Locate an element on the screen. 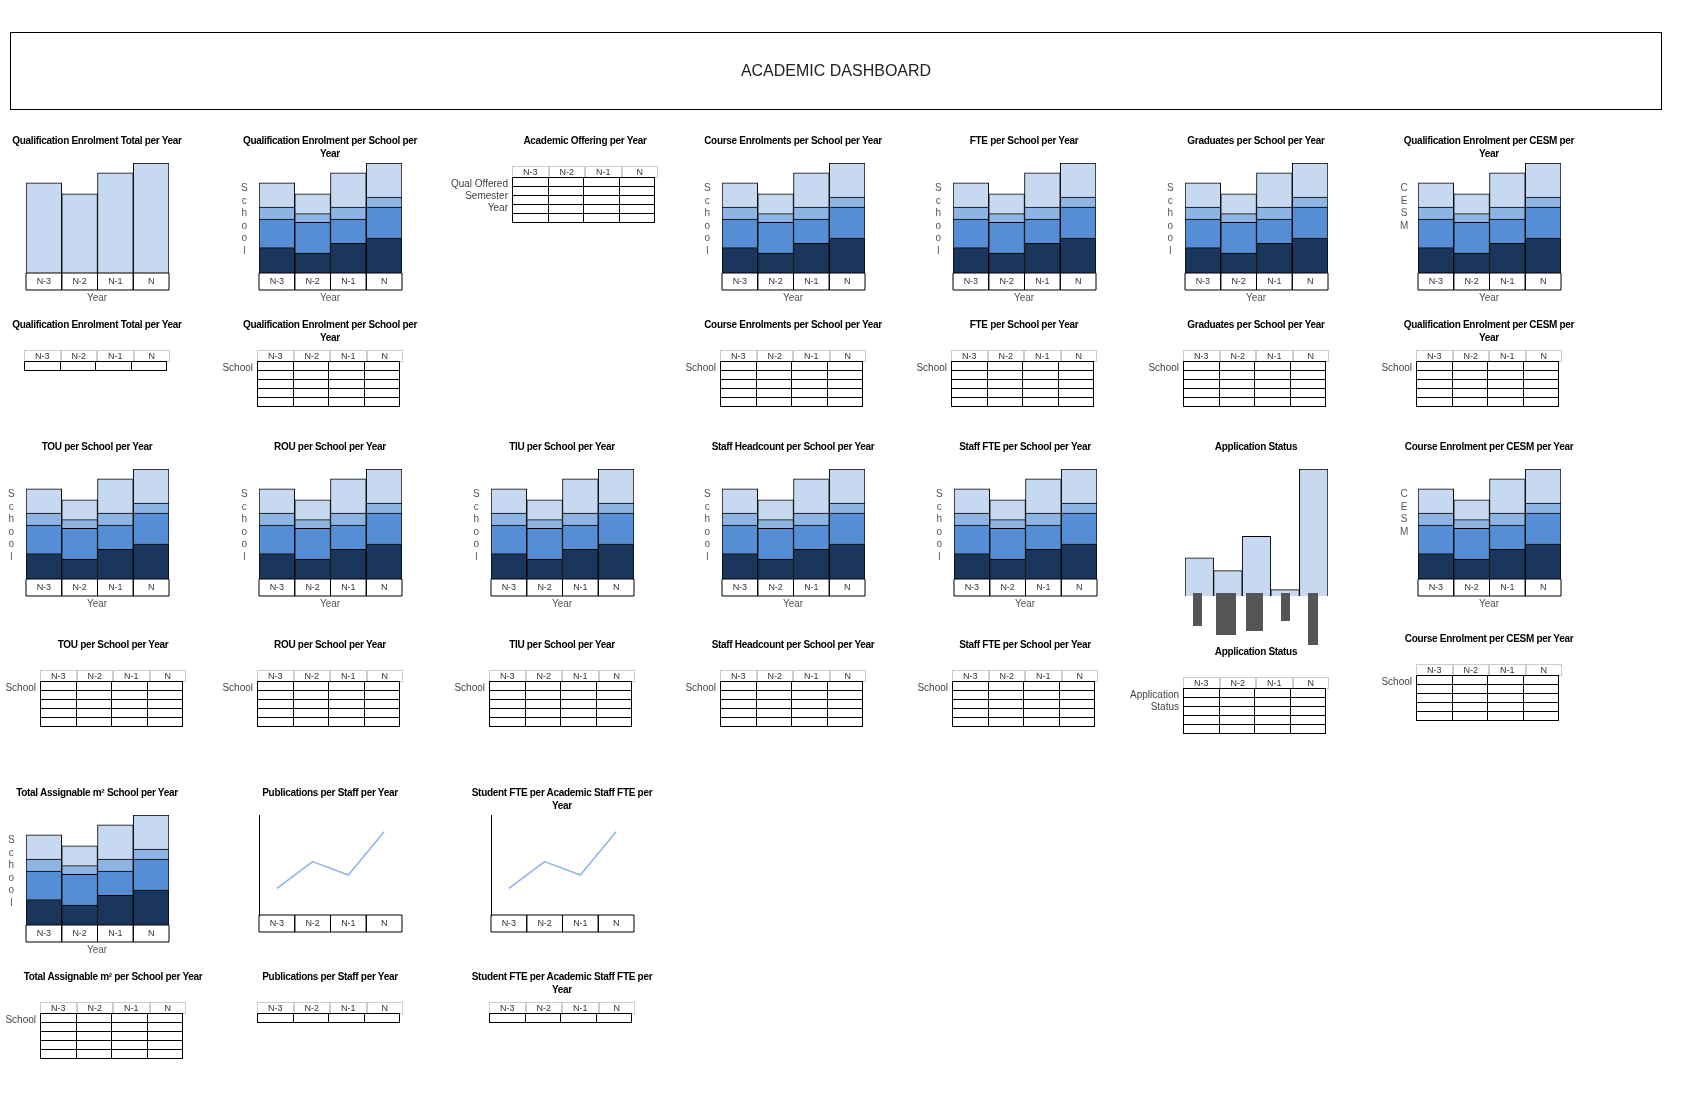 The width and height of the screenshot is (1699, 1118). text: TIU per School per Year is located at coordinates (562, 645).